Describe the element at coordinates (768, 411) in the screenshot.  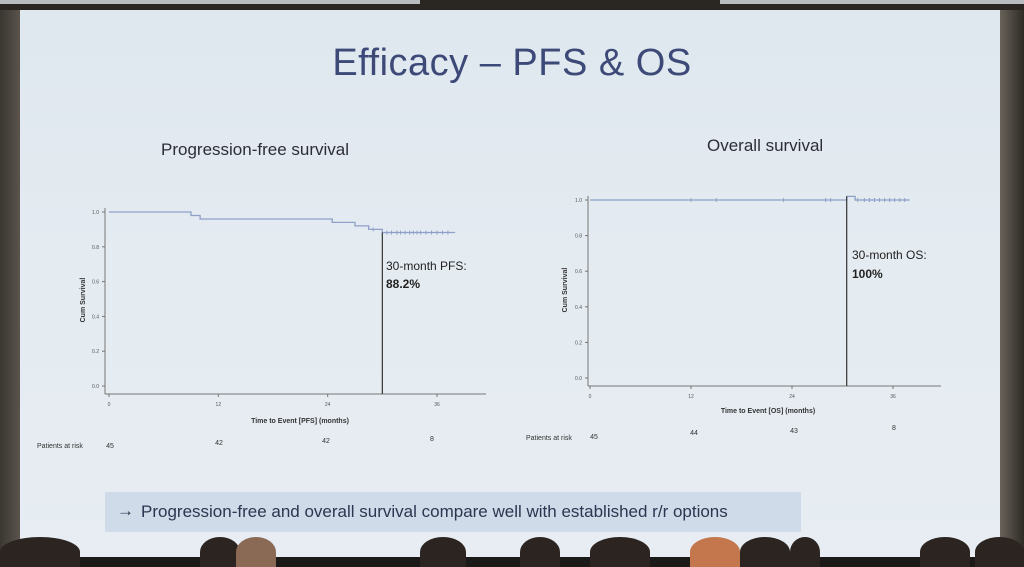
I see `os-x-axis-label: Time to Event [OS] (months)` at that location.